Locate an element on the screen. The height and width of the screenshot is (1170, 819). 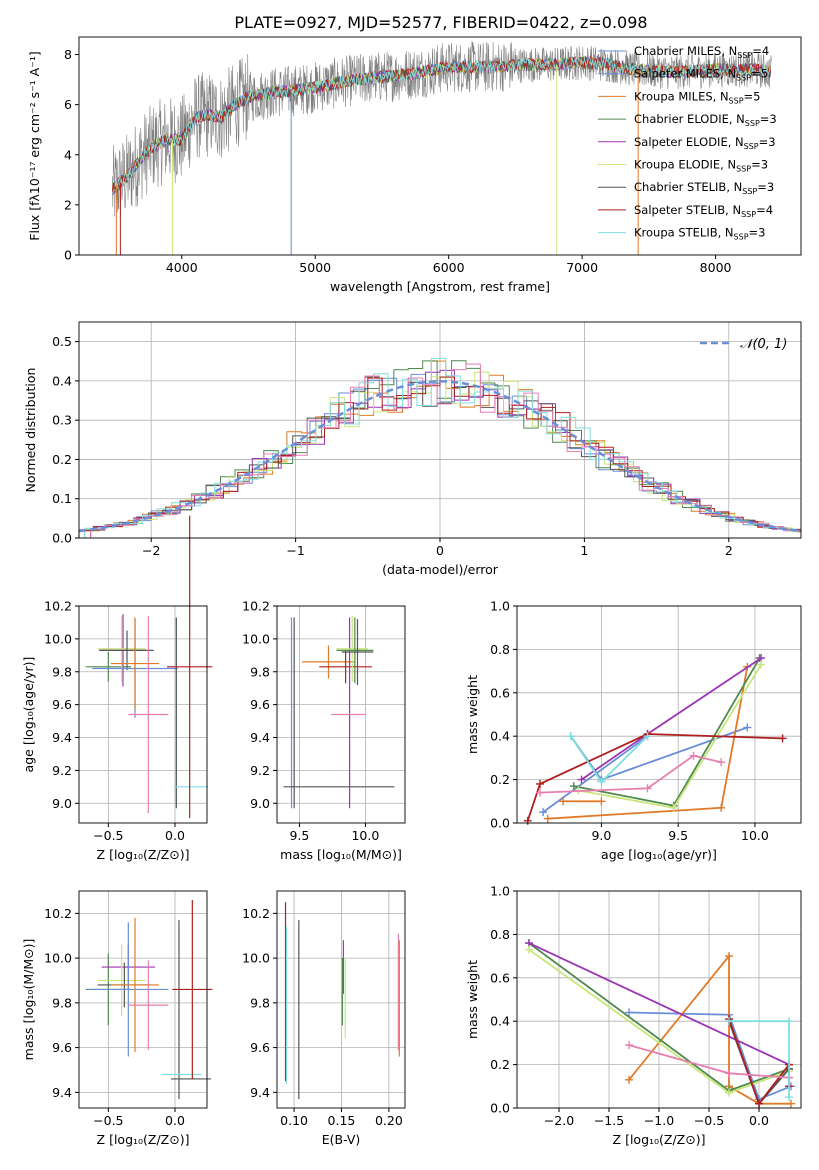
legend-label: Kroupa MILES, NSSP=5 is located at coordinates (697, 97).